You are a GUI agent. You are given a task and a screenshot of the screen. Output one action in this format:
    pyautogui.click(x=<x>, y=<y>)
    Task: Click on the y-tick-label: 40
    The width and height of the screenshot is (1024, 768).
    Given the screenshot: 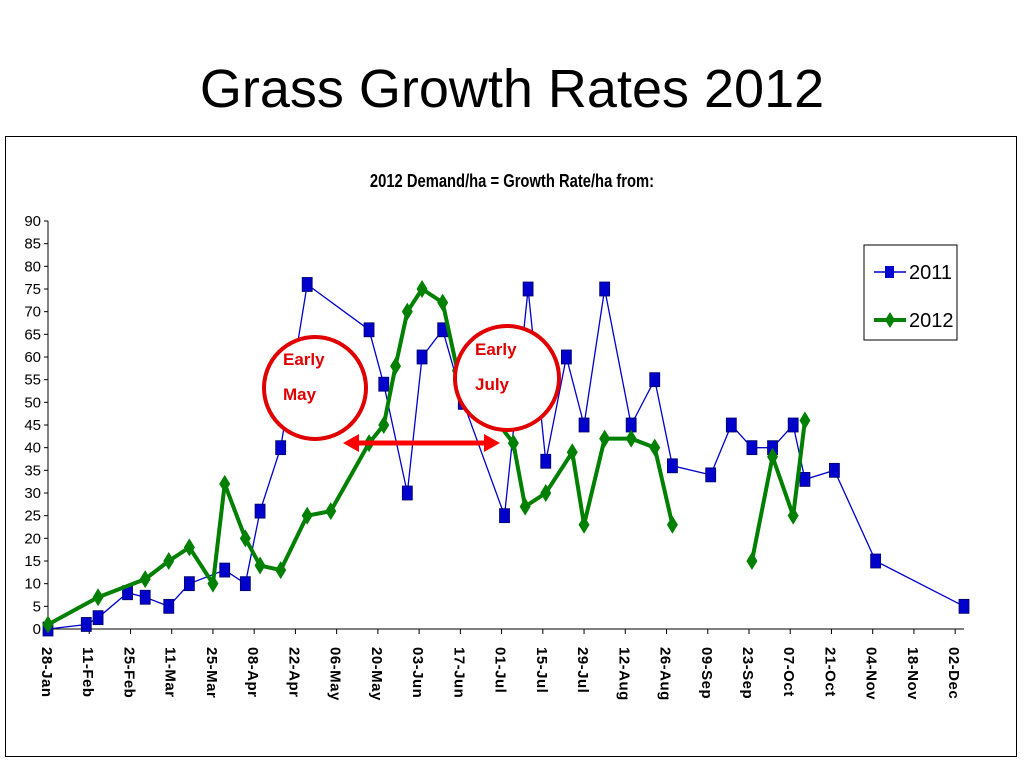 What is the action you would take?
    pyautogui.click(x=32, y=448)
    